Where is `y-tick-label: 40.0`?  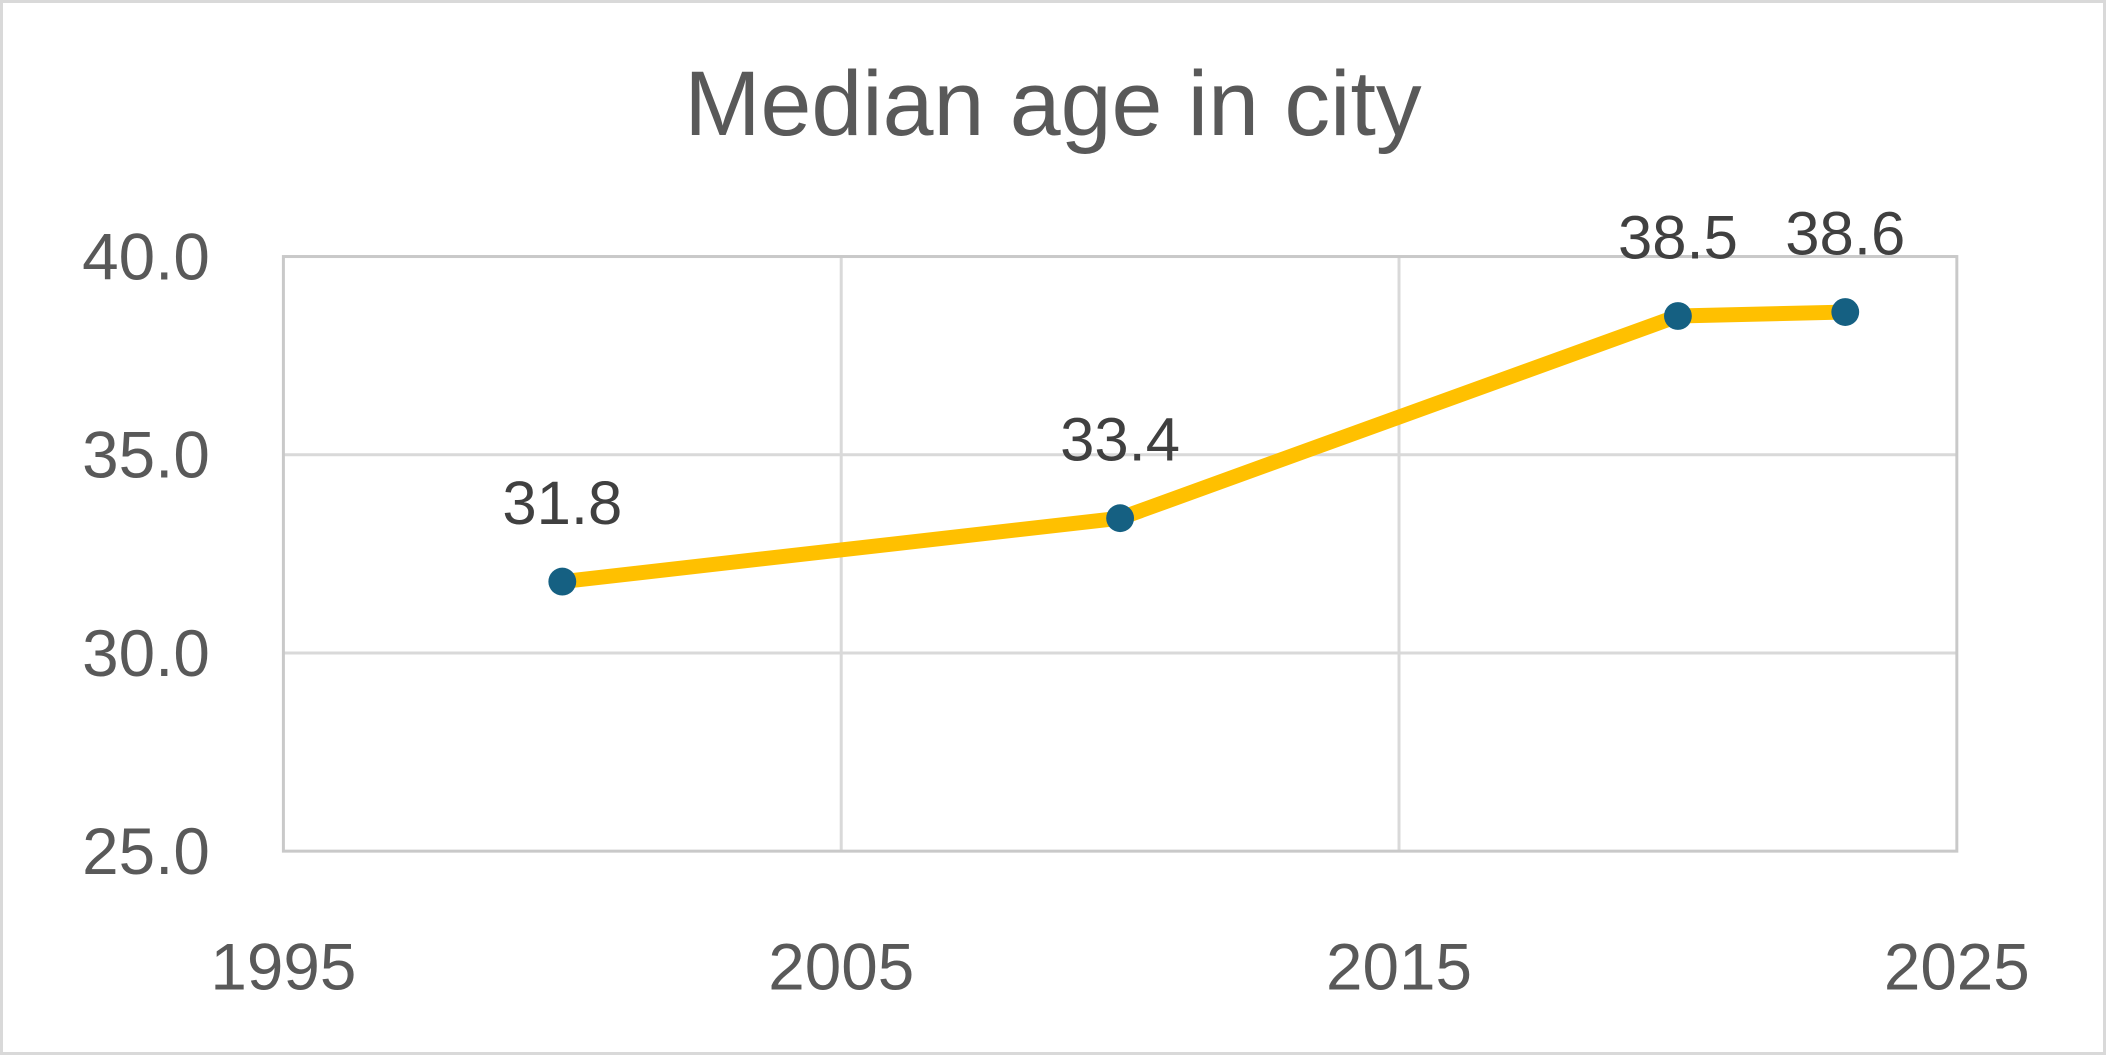 y-tick-label: 40.0 is located at coordinates (146, 256).